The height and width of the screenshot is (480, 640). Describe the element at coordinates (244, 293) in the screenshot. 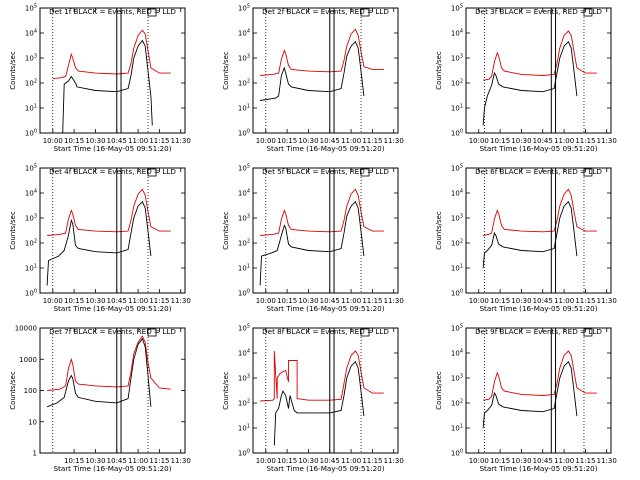

I see `chart-5-ytick-label-0: 100` at that location.